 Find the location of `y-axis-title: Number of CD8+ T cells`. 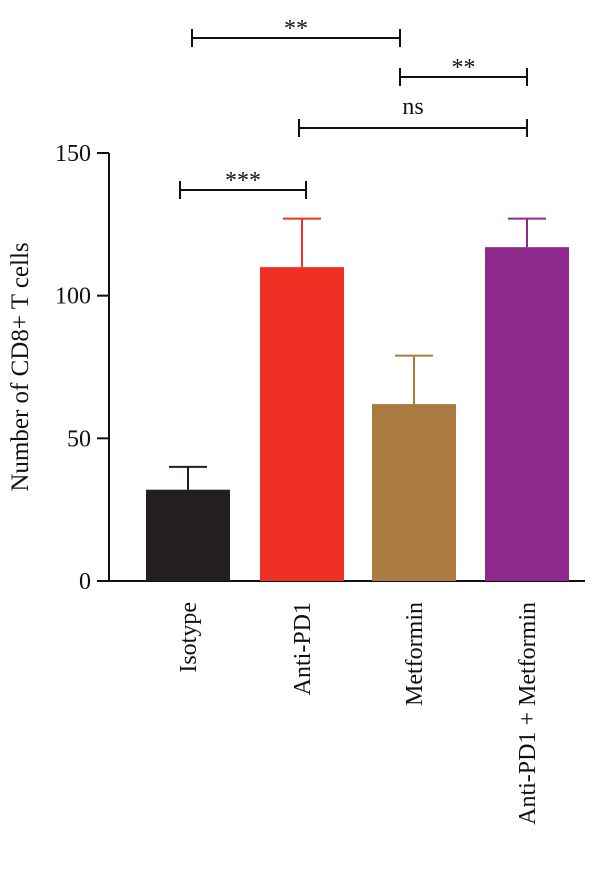

y-axis-title: Number of CD8+ T cells is located at coordinates (20, 366).